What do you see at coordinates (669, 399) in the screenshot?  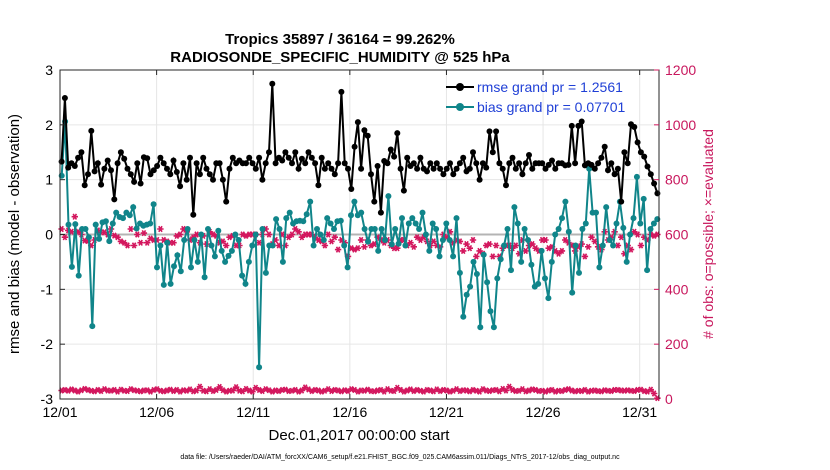 I see `y-right-tick-label: 0` at bounding box center [669, 399].